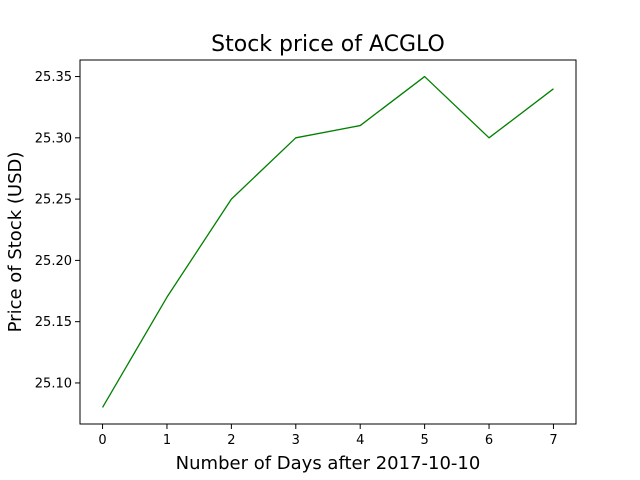 This screenshot has width=640, height=480. What do you see at coordinates (553, 440) in the screenshot?
I see `x-tick-label: 7` at bounding box center [553, 440].